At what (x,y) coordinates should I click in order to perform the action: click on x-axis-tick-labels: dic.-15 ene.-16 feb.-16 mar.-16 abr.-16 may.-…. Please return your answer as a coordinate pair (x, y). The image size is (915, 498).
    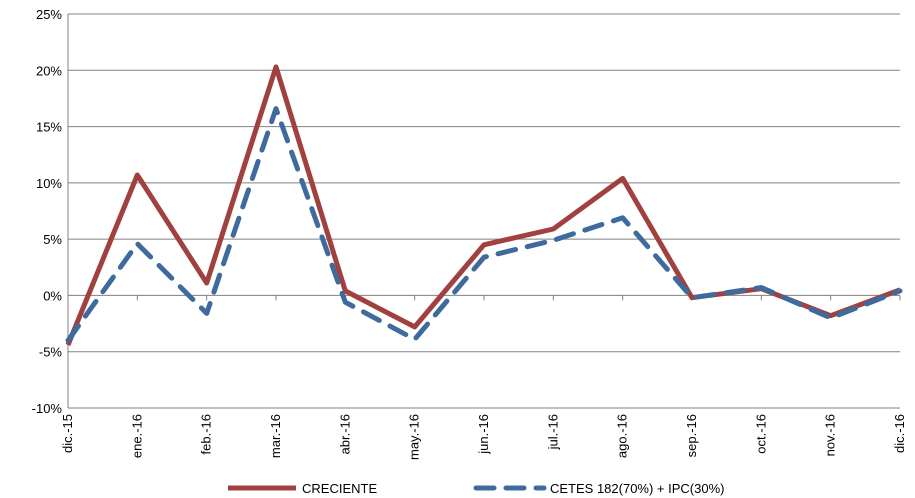
    Looking at the image, I should click on (483, 437).